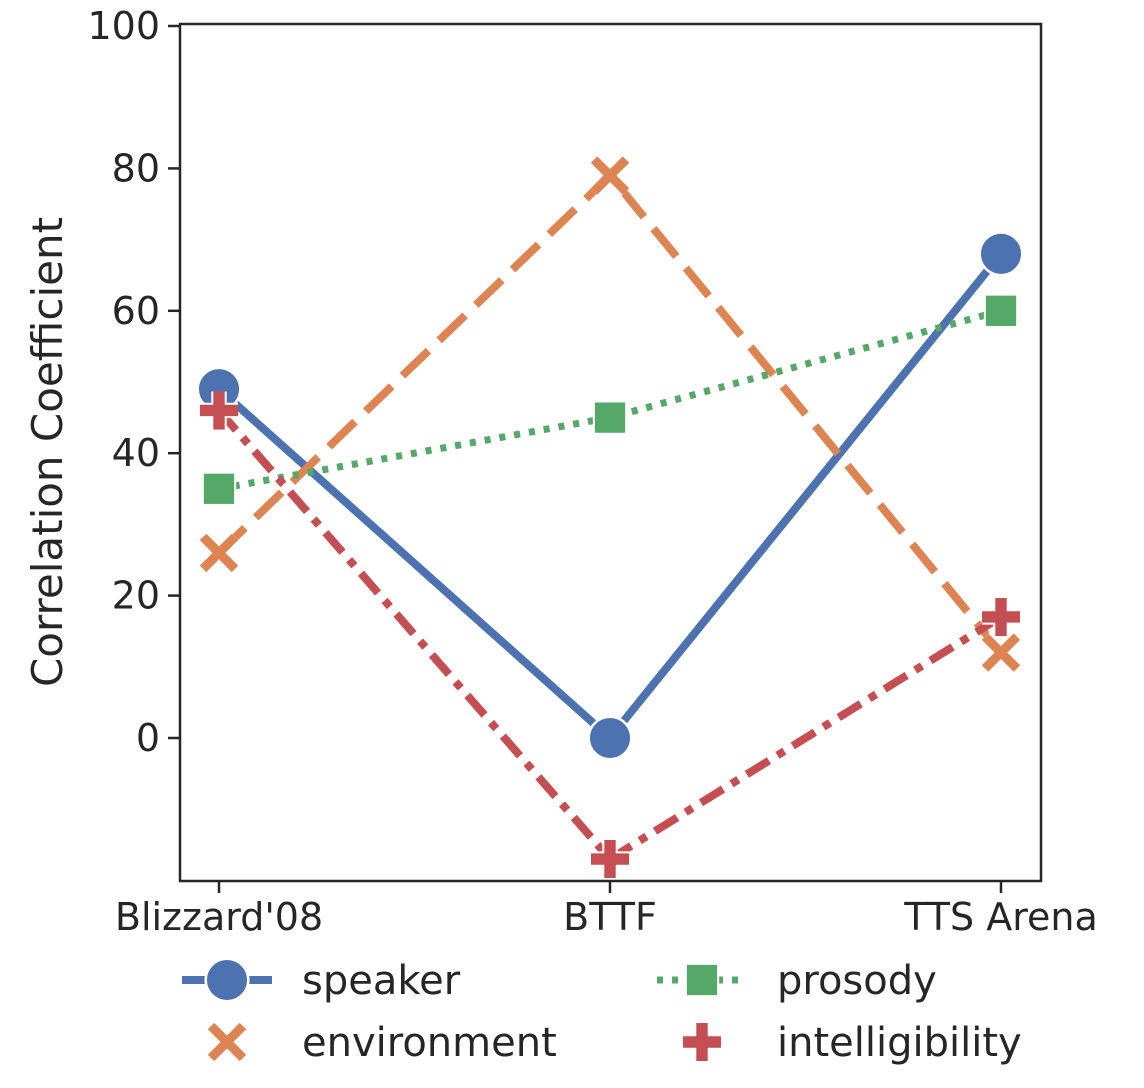 This screenshot has height=1088, width=1144. Describe the element at coordinates (136, 596) in the screenshot. I see `y-tick-label: 20` at that location.